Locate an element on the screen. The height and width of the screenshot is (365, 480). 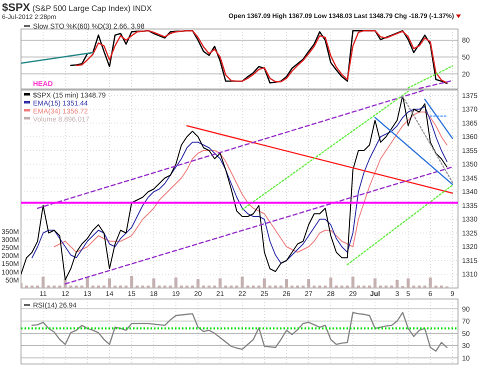
line-series is located at coordinates (239, 332).